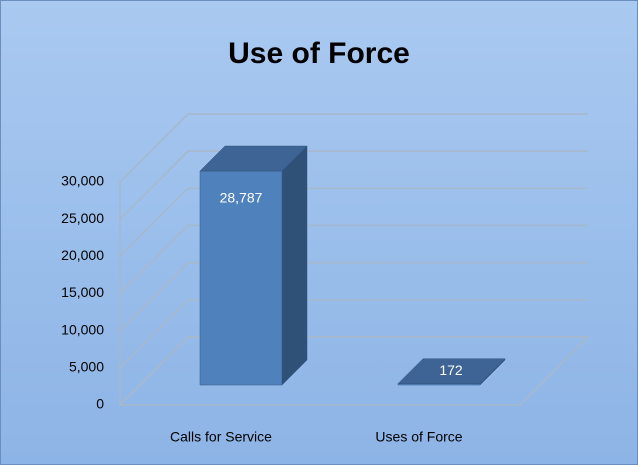 The width and height of the screenshot is (638, 465). I want to click on x-tick-label: Uses of Force, so click(418, 437).